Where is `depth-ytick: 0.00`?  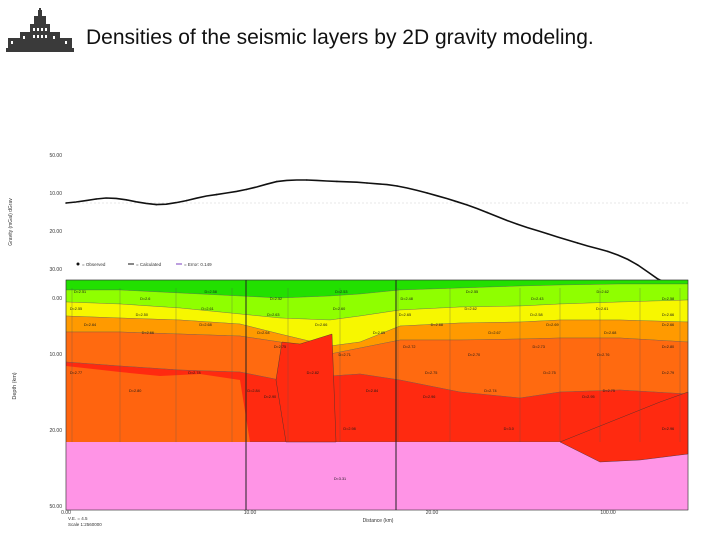 depth-ytick: 0.00 is located at coordinates (57, 299).